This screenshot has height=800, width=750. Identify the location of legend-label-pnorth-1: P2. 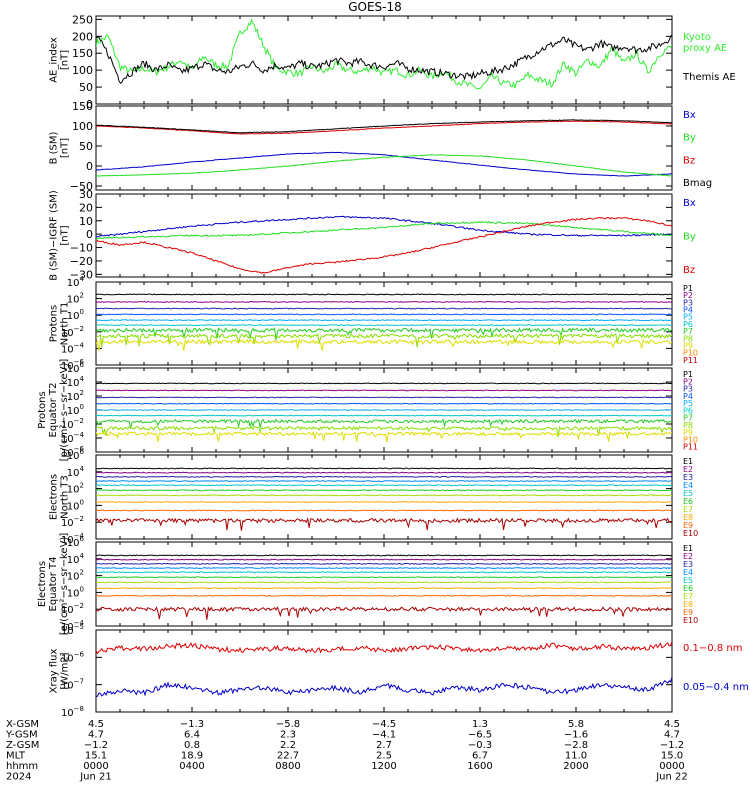
(688, 295).